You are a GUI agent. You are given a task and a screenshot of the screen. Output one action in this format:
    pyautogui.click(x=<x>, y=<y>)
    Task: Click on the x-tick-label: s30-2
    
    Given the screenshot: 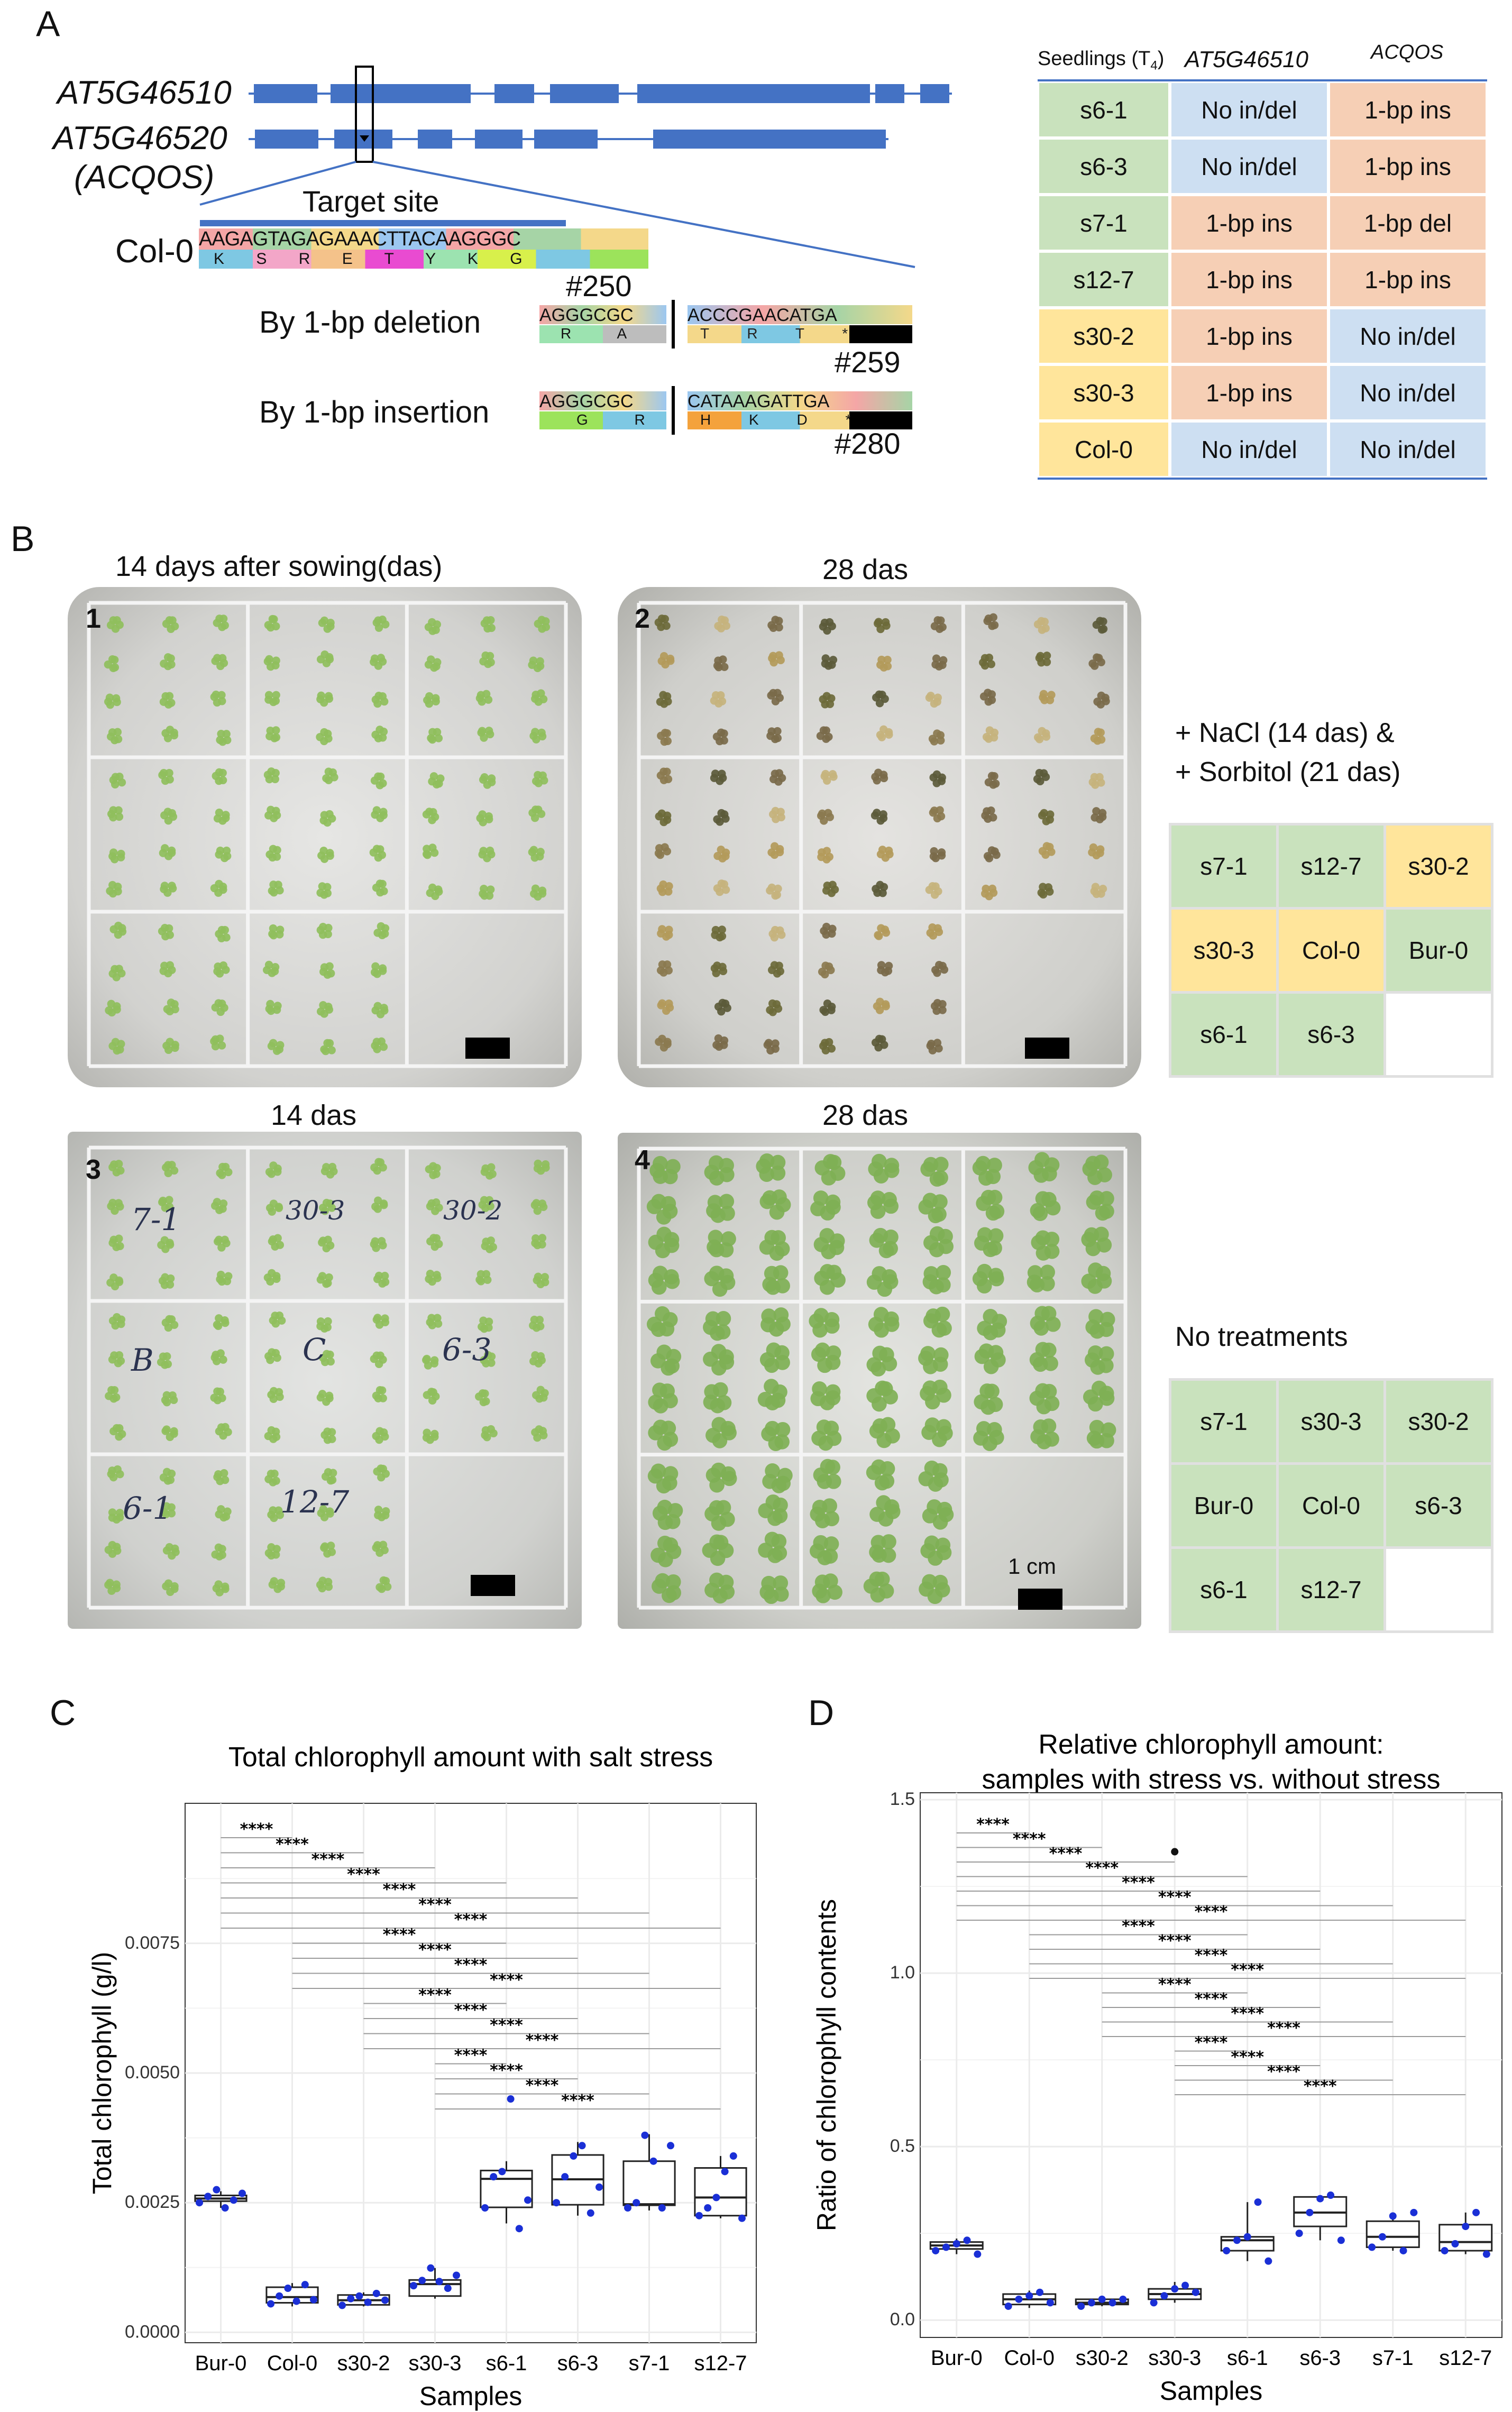 What is the action you would take?
    pyautogui.click(x=1102, y=2358)
    